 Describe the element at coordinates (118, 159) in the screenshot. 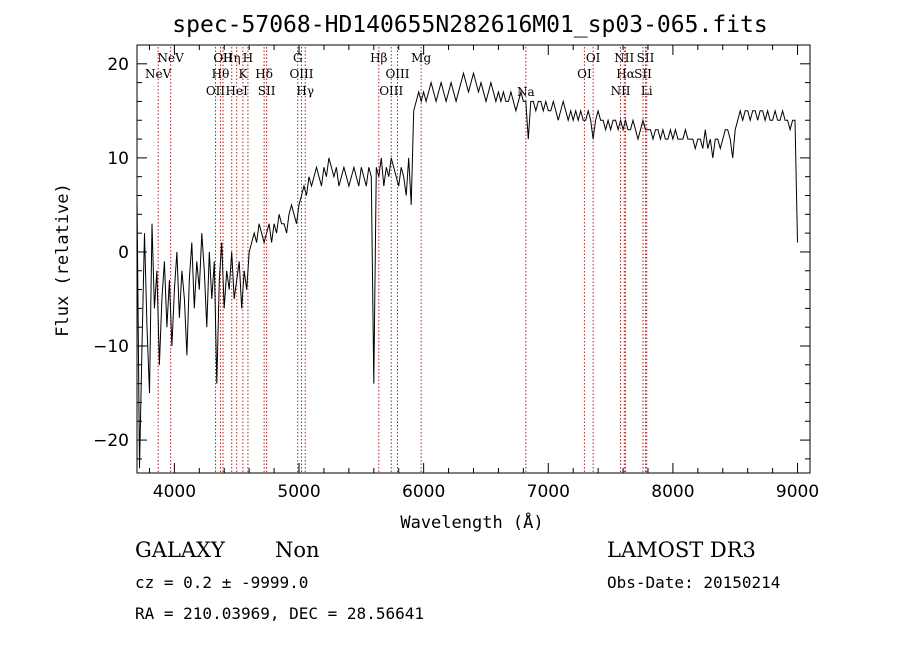

I see `y-tick-label: 10` at that location.